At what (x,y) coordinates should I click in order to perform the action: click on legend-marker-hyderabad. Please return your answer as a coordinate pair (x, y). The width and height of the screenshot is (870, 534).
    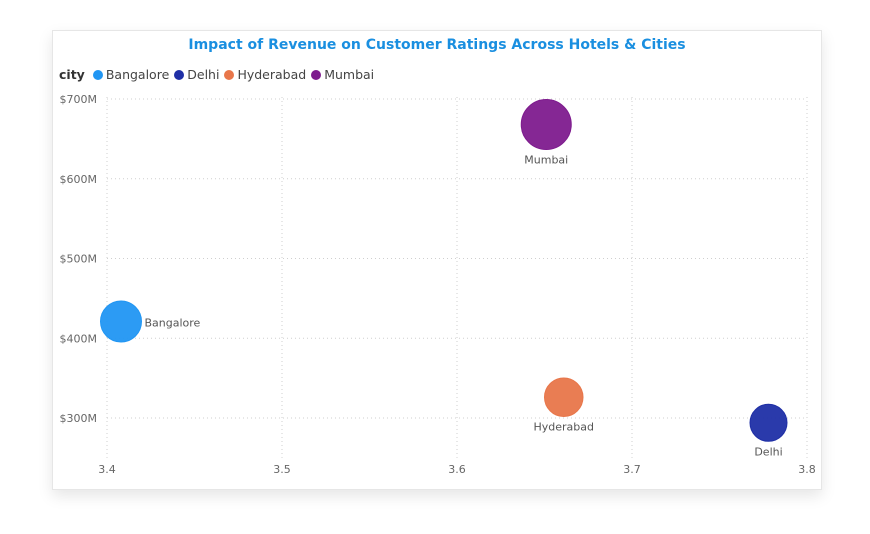
    Looking at the image, I should click on (229, 74).